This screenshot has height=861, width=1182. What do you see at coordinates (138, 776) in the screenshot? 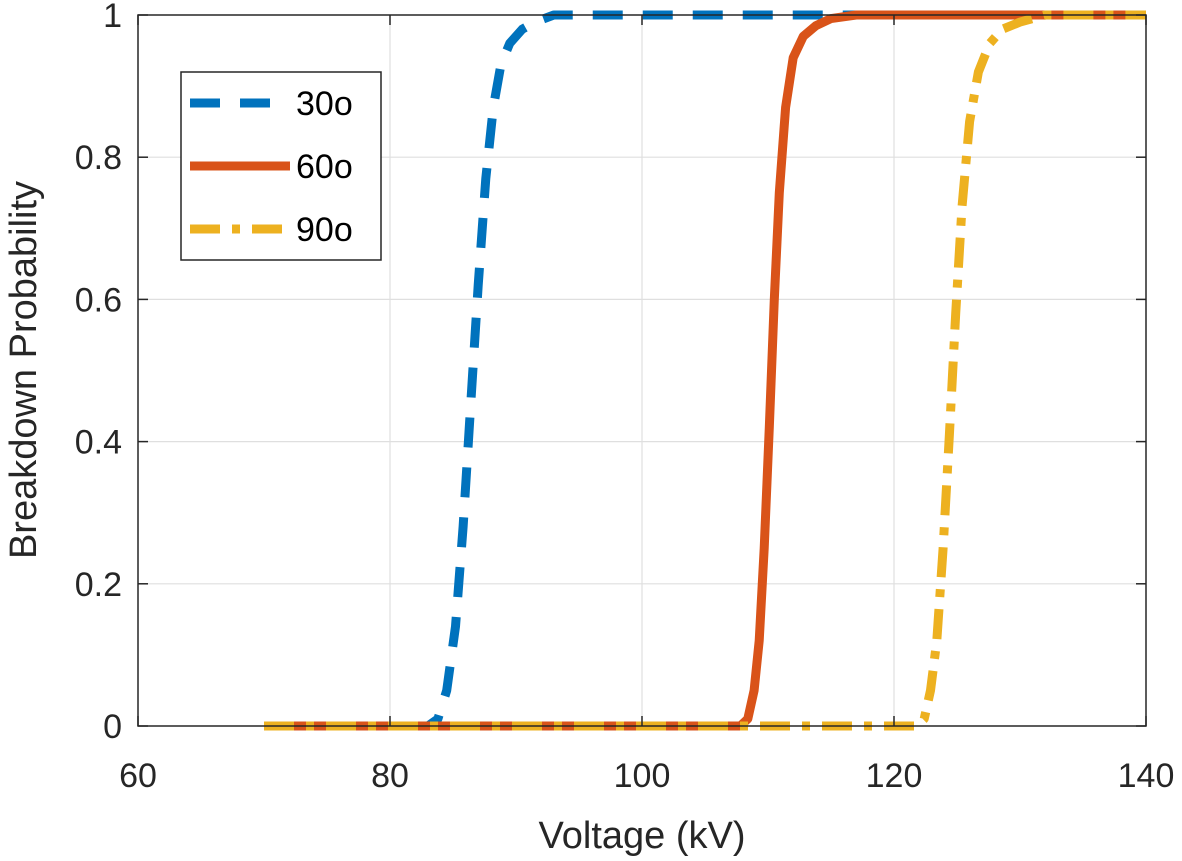
I see `x-tick-label: 60` at bounding box center [138, 776].